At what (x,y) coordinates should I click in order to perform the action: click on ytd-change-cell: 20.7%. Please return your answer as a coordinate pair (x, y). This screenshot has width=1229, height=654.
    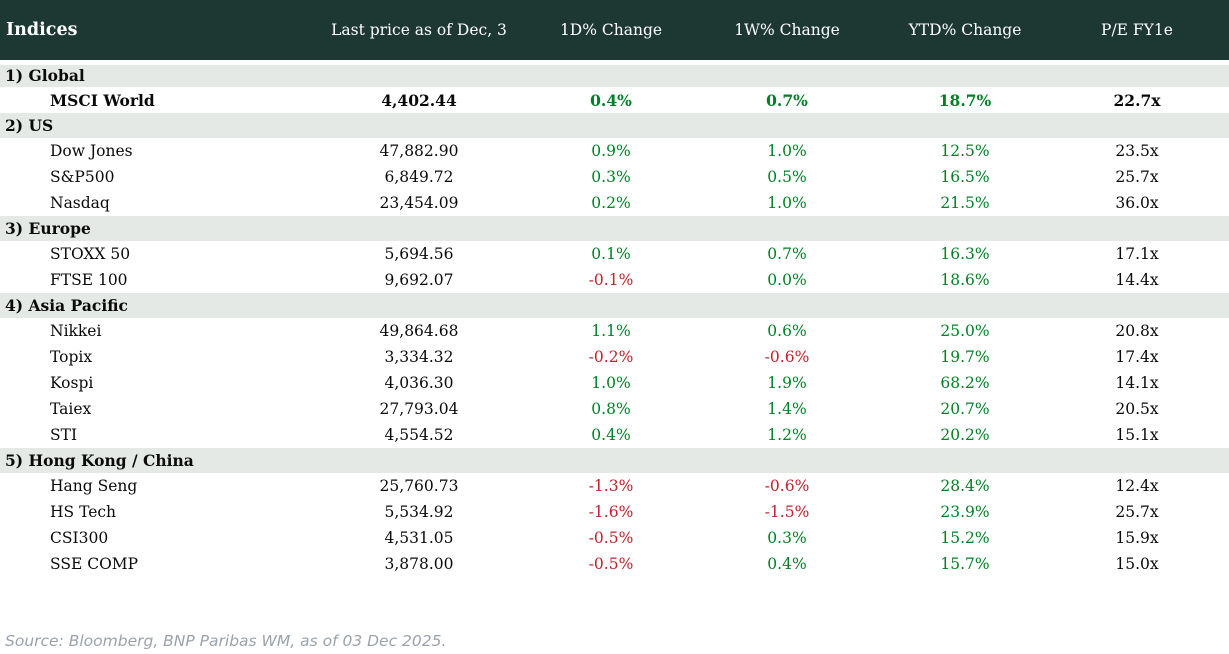
    Looking at the image, I should click on (965, 409).